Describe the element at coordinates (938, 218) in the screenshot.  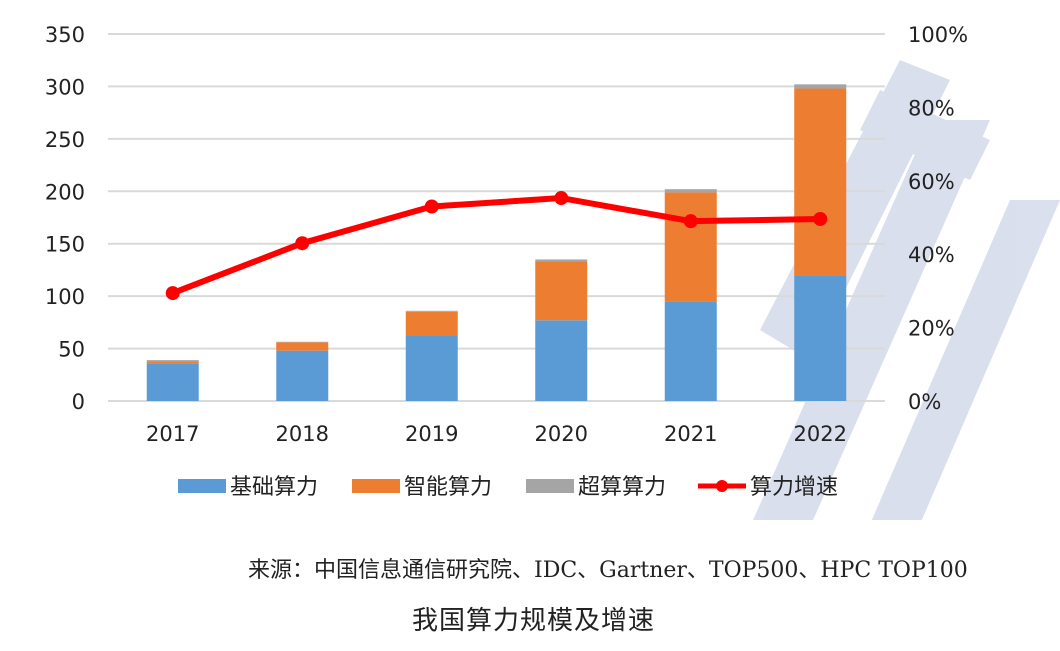
I see `right-axis-ticks: 0% 20% 40% 60% 80% 100%` at that location.